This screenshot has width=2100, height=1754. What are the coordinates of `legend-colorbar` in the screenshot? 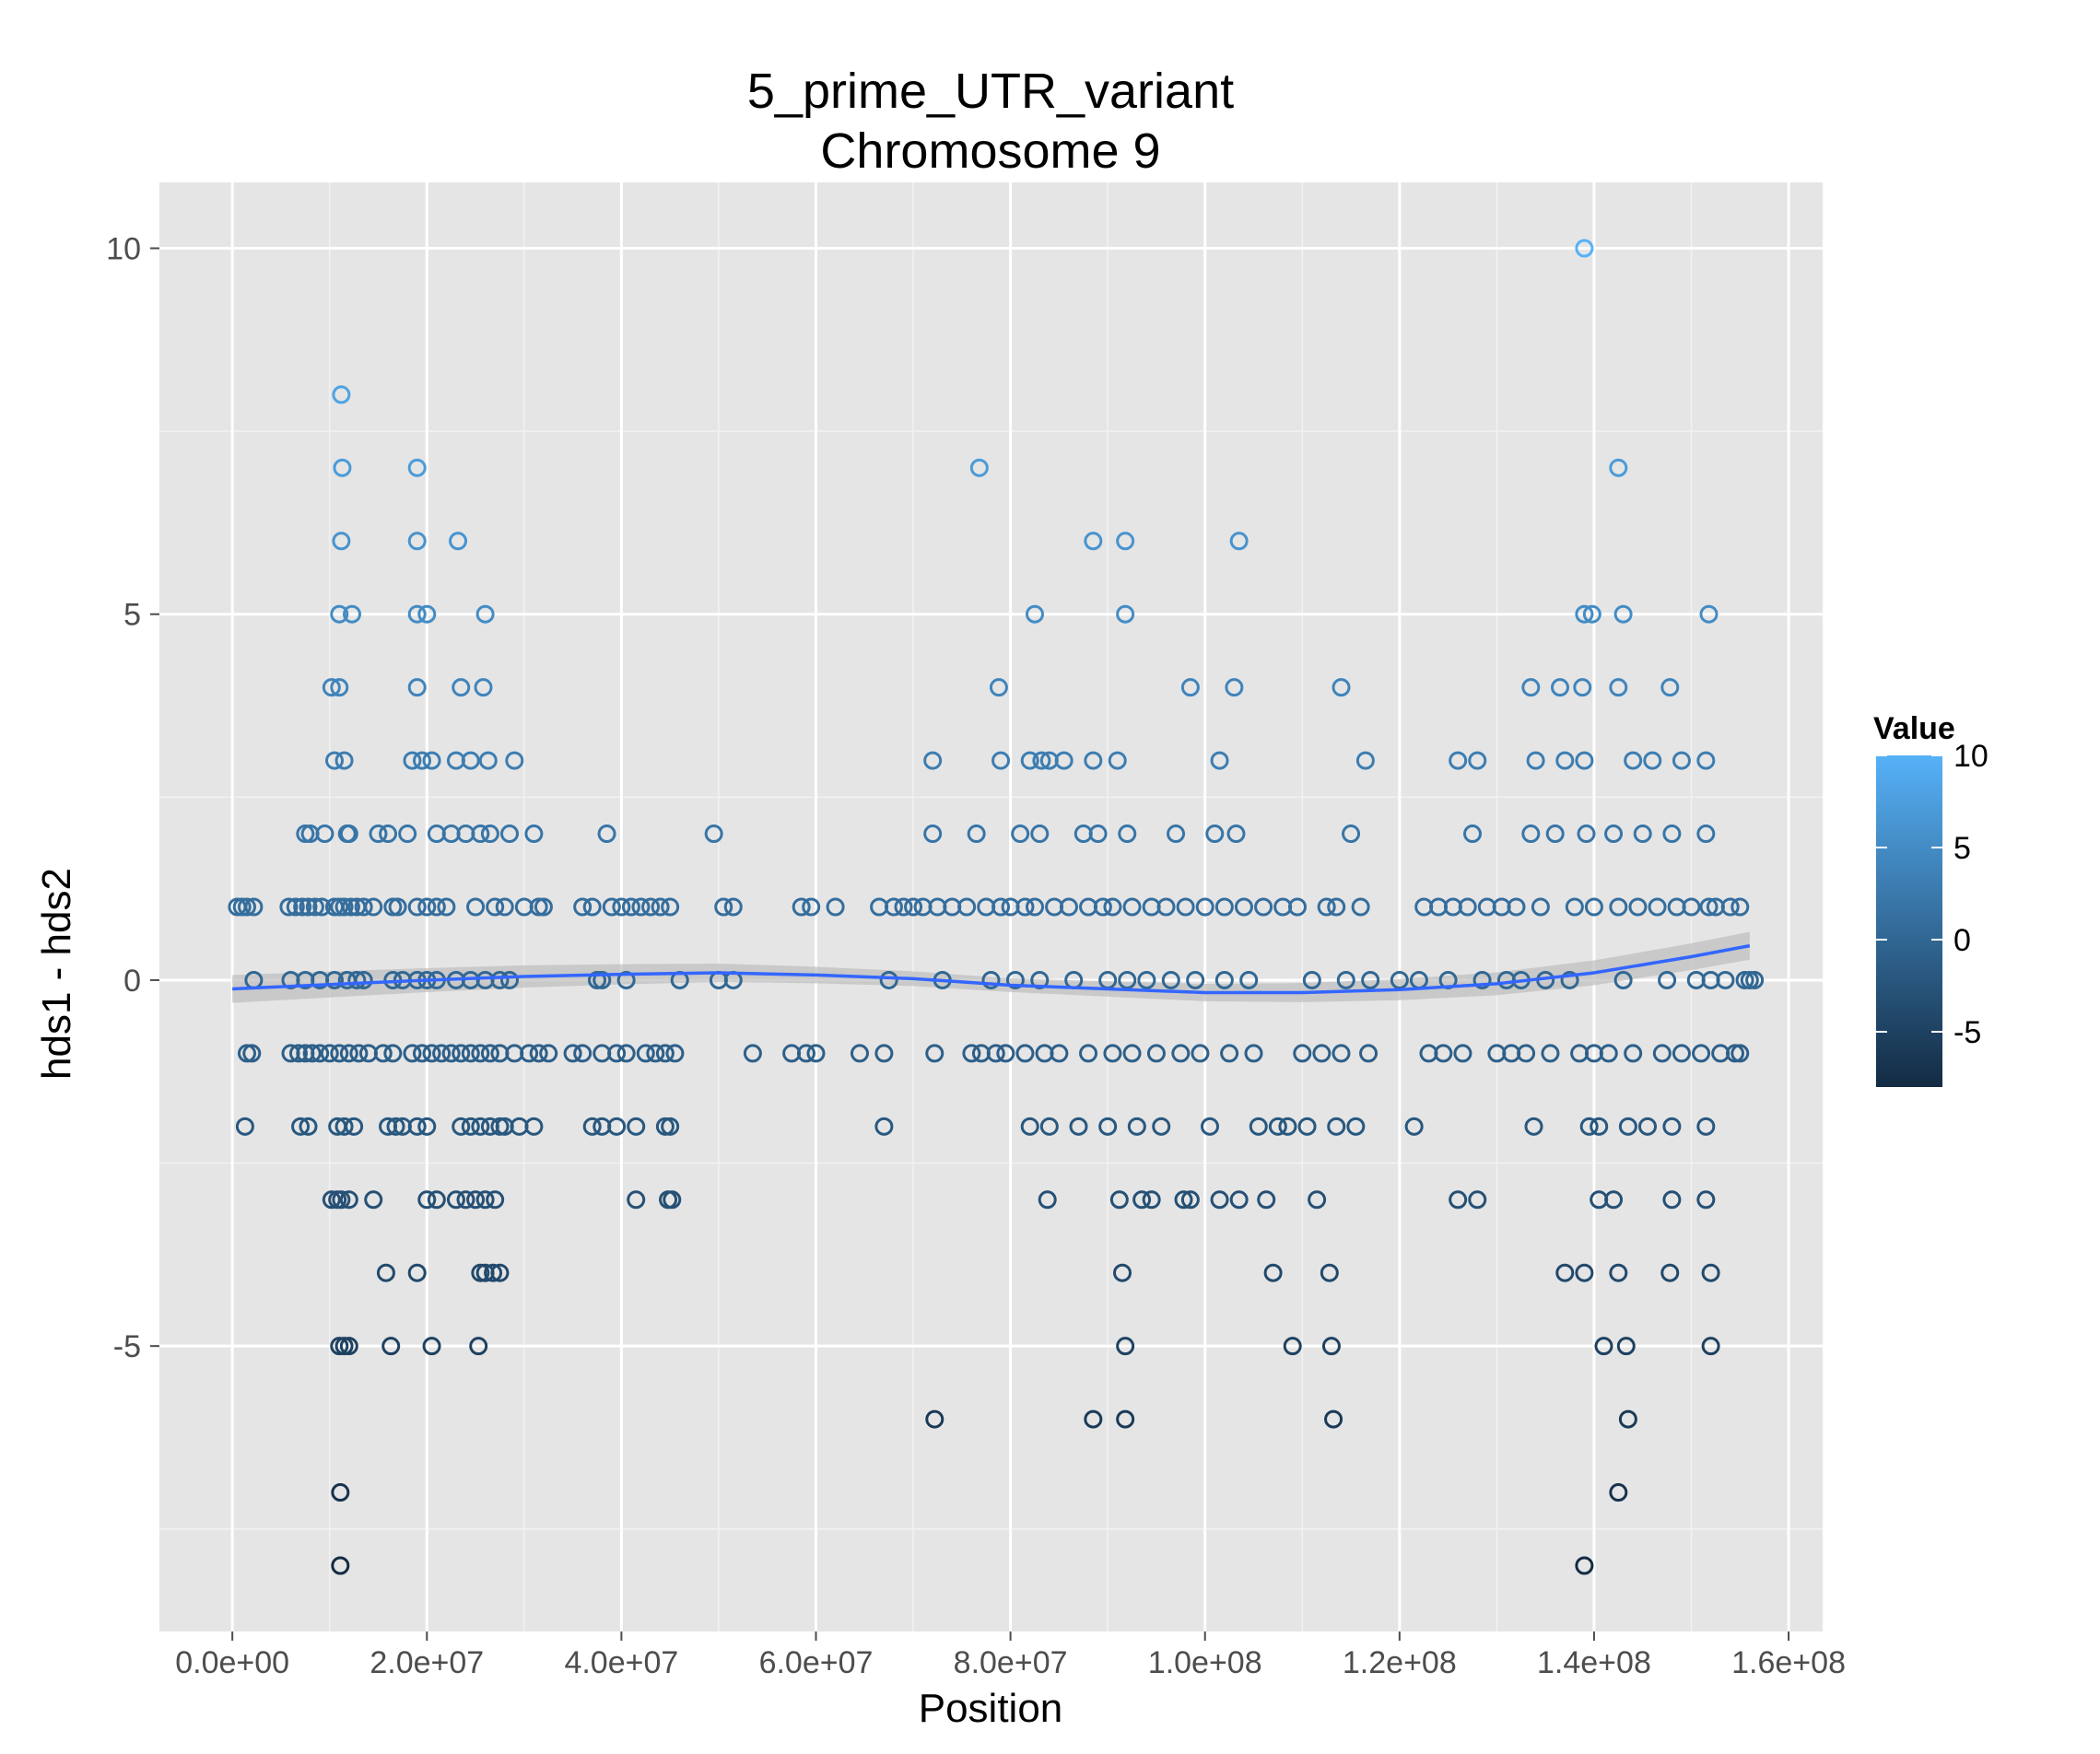 It's located at (1909, 921).